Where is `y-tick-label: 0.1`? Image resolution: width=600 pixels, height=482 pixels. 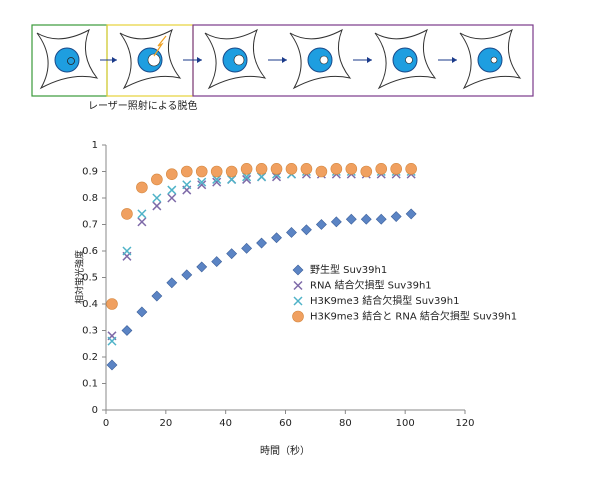
y-tick-label: 0.1 is located at coordinates (90, 384).